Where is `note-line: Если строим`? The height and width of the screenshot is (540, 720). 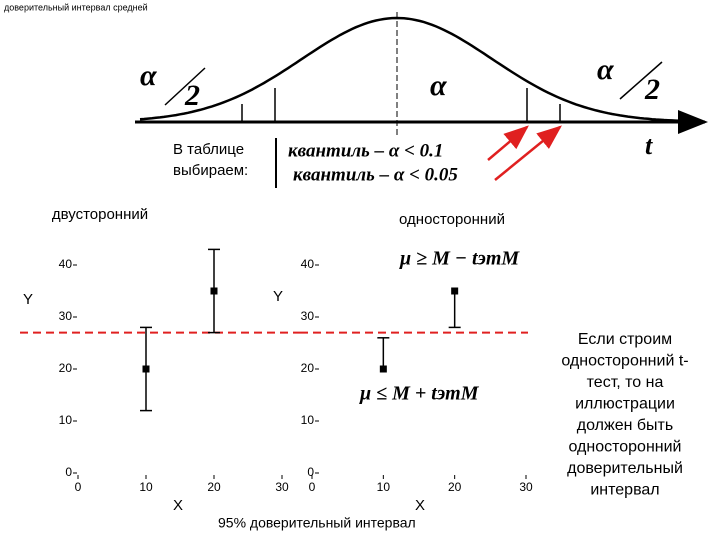
note-line: Если строим is located at coordinates (625, 339).